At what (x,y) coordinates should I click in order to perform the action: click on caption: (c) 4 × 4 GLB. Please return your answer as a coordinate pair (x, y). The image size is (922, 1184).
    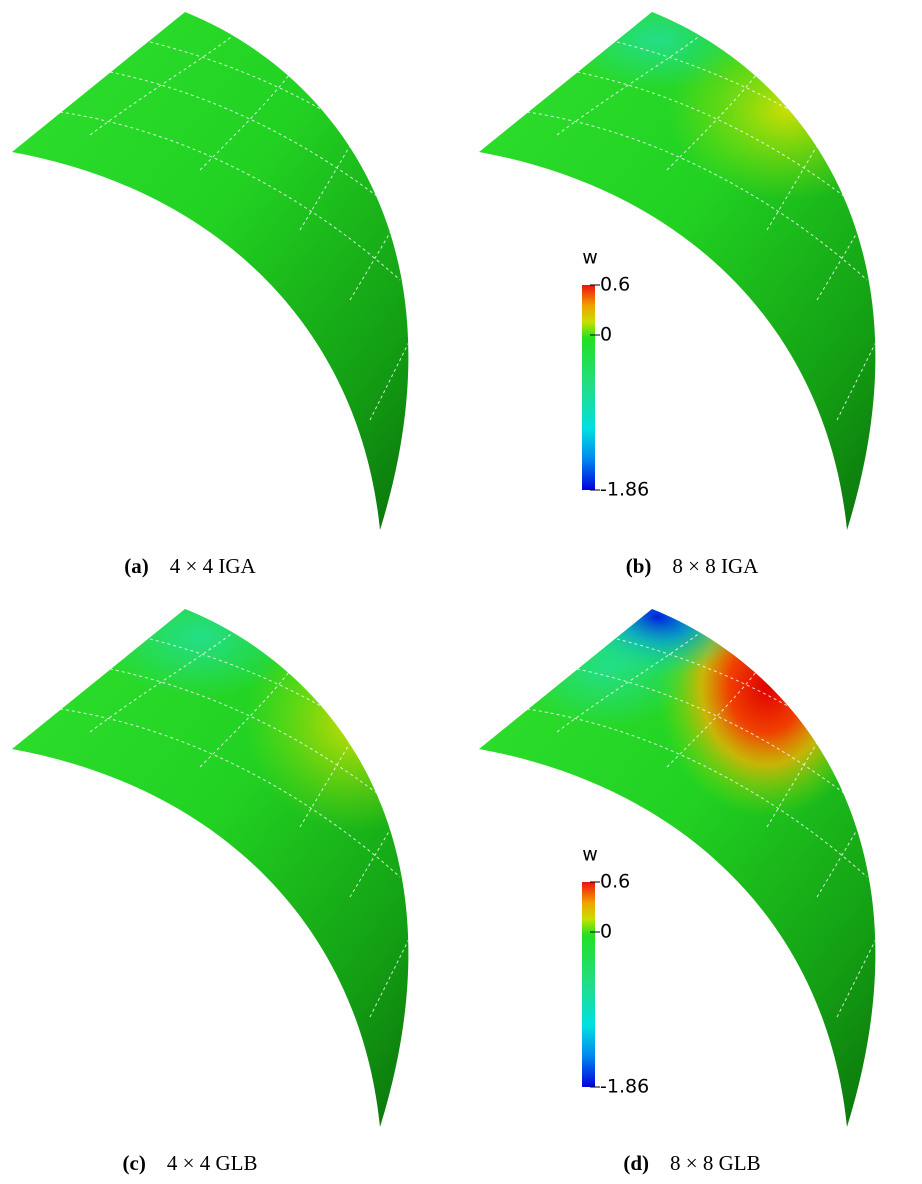
    Looking at the image, I should click on (190, 1163).